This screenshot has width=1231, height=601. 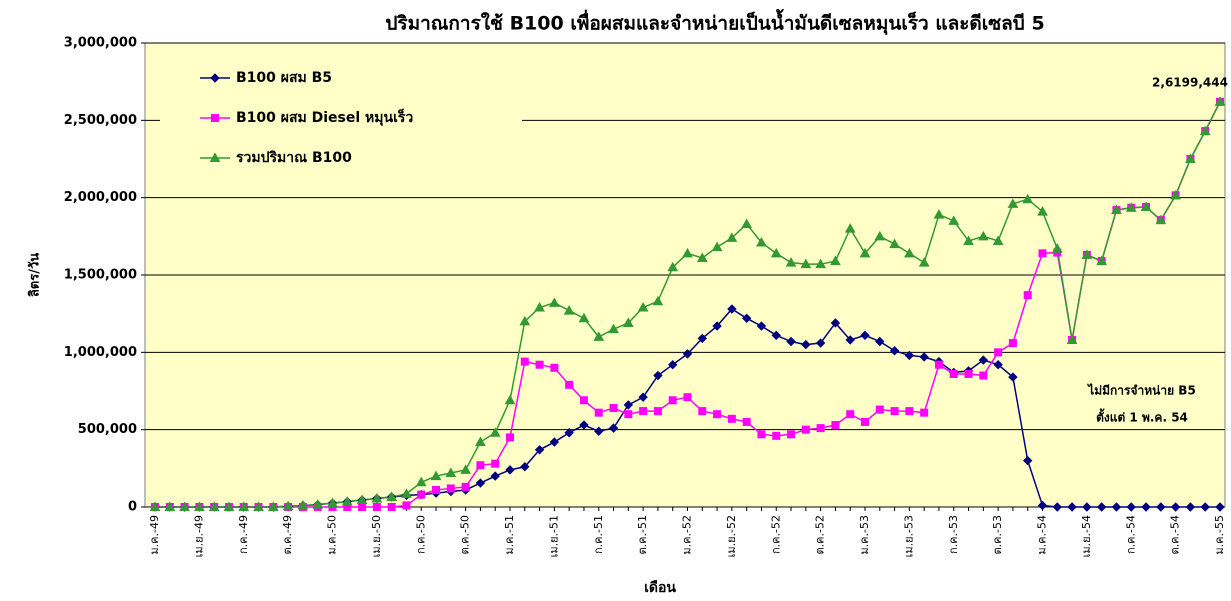 I want to click on x-axis-label: เดือน, so click(x=660, y=588).